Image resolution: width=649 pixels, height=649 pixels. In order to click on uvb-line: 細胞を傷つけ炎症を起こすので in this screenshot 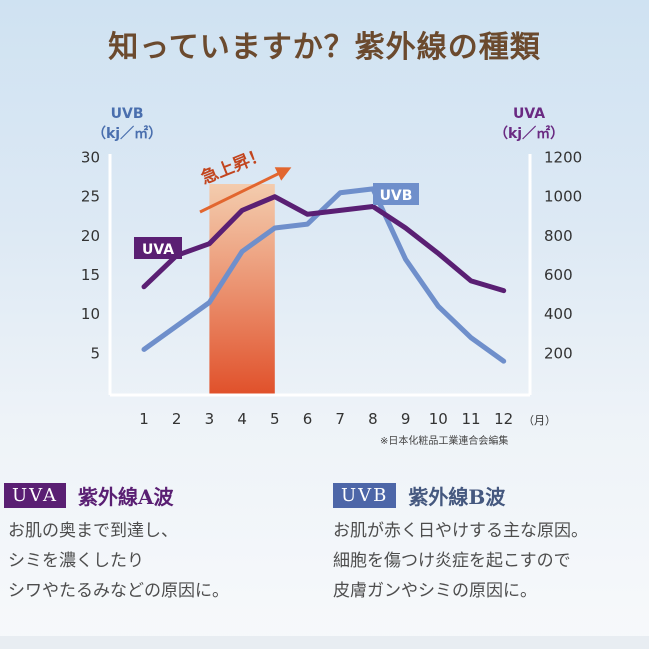, I will do `click(452, 561)`.